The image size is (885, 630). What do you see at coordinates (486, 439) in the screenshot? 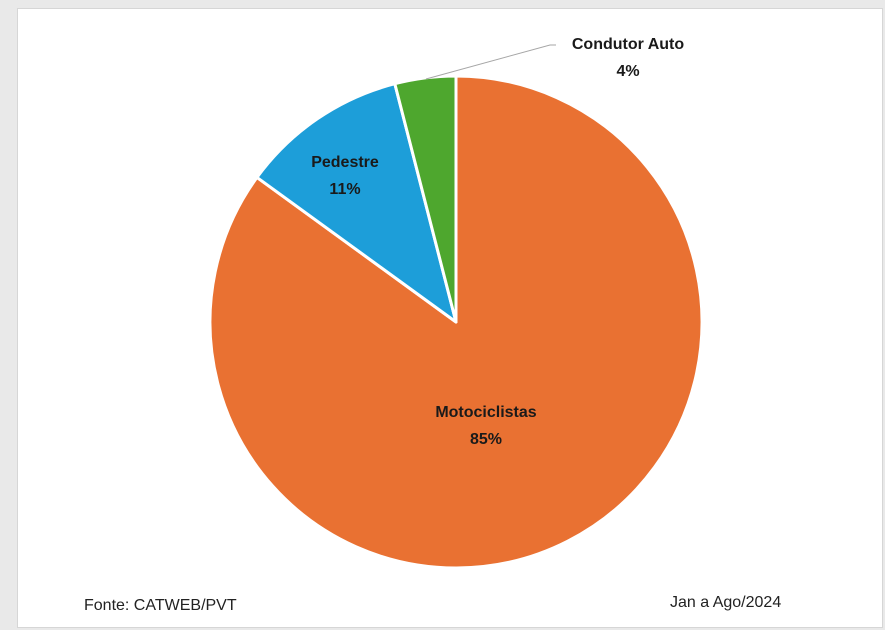
I see `slice-value-motociclistas: 85%` at bounding box center [486, 439].